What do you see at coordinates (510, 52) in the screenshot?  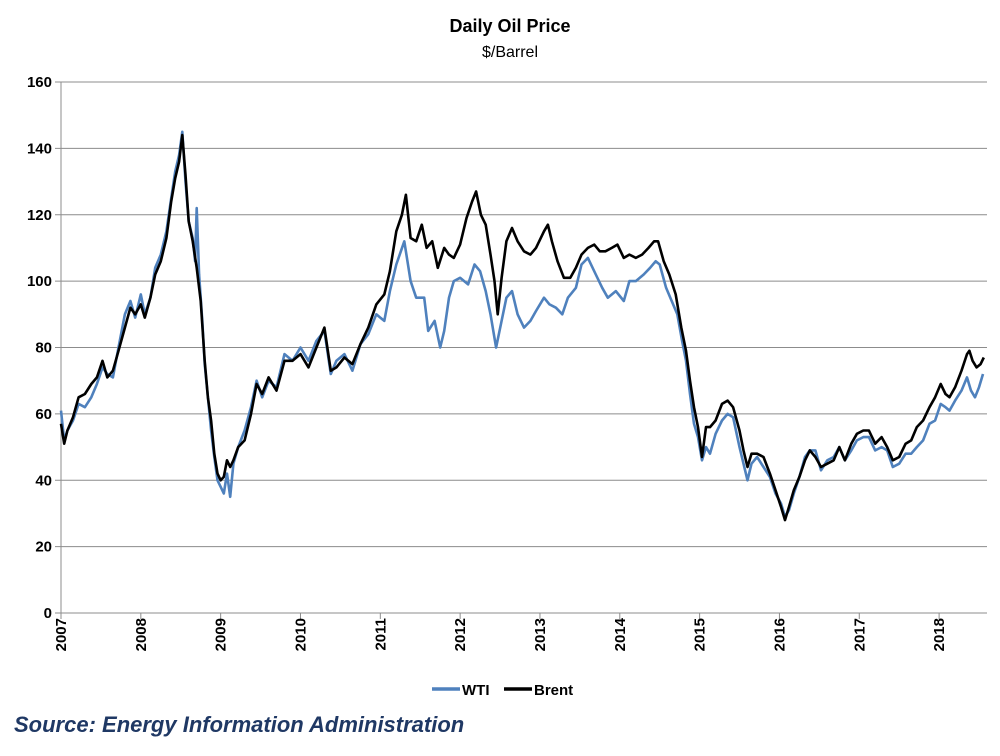 I see `chart-subtitle: $/Barrel` at bounding box center [510, 52].